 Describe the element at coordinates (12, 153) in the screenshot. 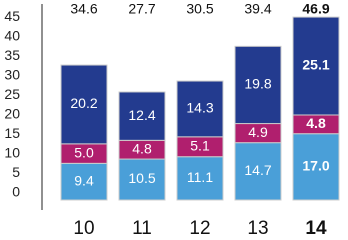

I see `y-tick-label: 10` at that location.